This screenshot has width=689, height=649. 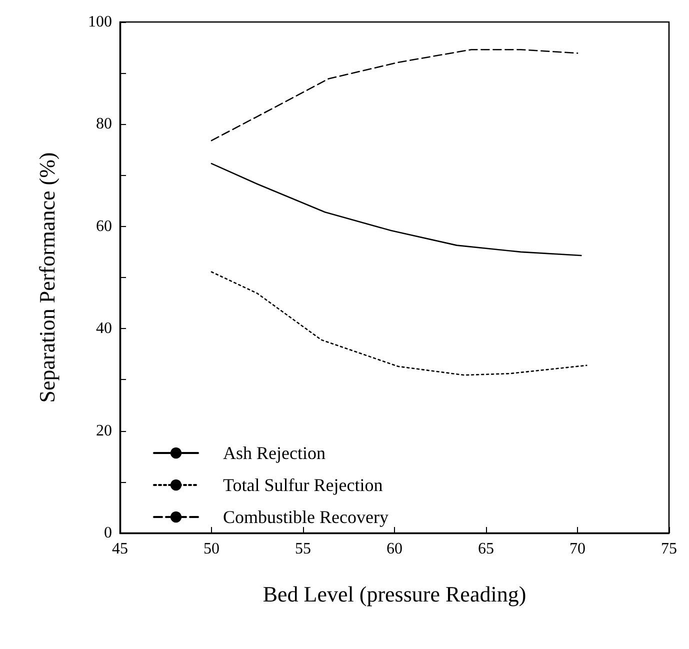 What do you see at coordinates (274, 453) in the screenshot?
I see `legend-label: Ash Rejection` at bounding box center [274, 453].